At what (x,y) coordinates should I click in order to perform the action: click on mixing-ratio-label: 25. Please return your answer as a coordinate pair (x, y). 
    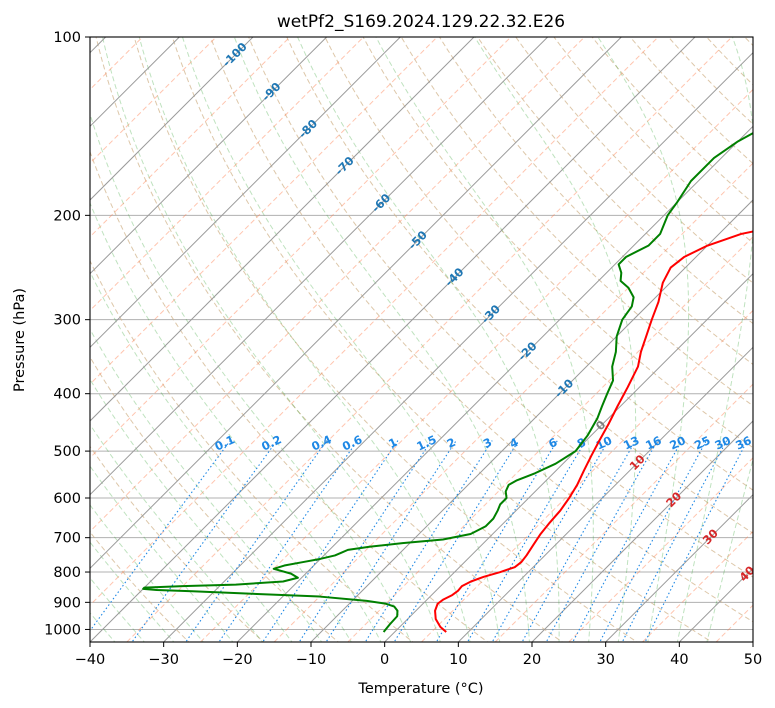
    Looking at the image, I should click on (702, 442).